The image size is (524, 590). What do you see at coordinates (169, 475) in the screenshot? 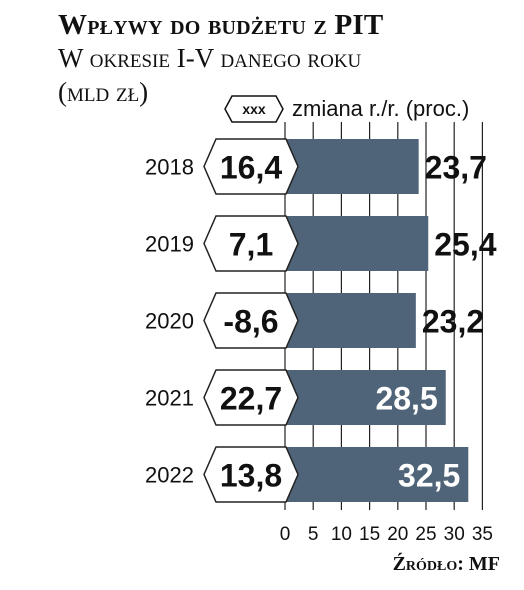
I see `category-label: 2022` at bounding box center [169, 475].